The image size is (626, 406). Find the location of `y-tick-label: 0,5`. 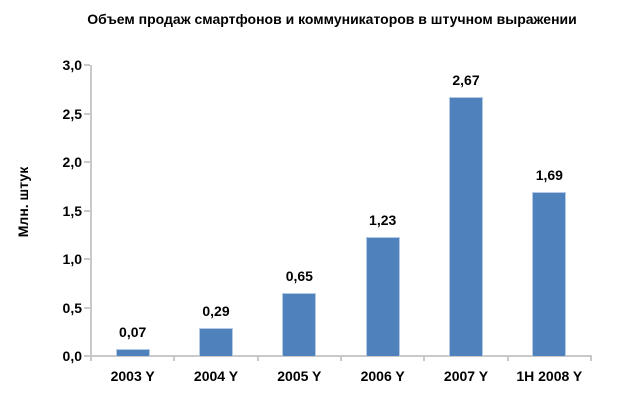

y-tick-label: 0,5 is located at coordinates (72, 307).